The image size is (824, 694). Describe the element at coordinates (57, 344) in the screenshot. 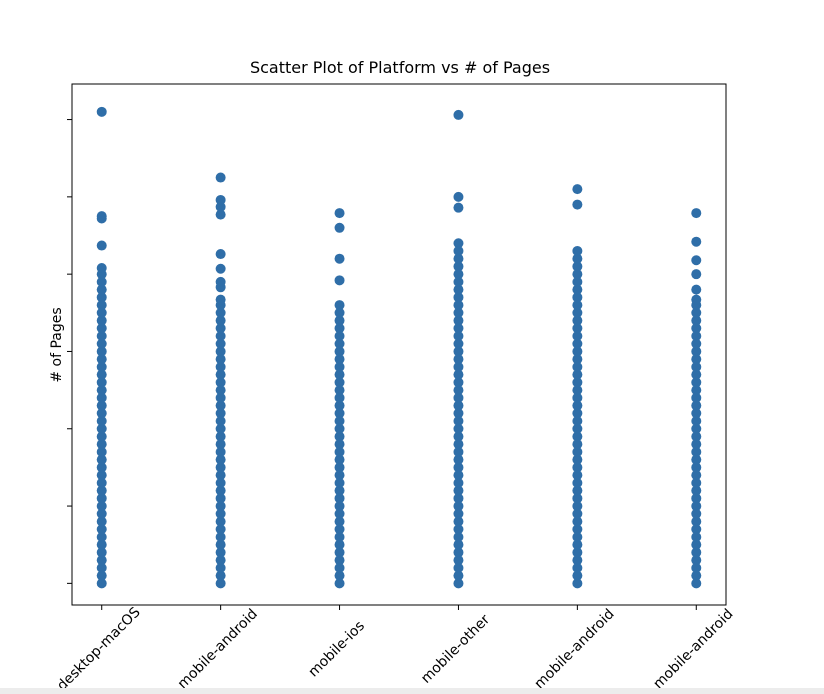

I see `y-axis-label: # of Pages` at that location.